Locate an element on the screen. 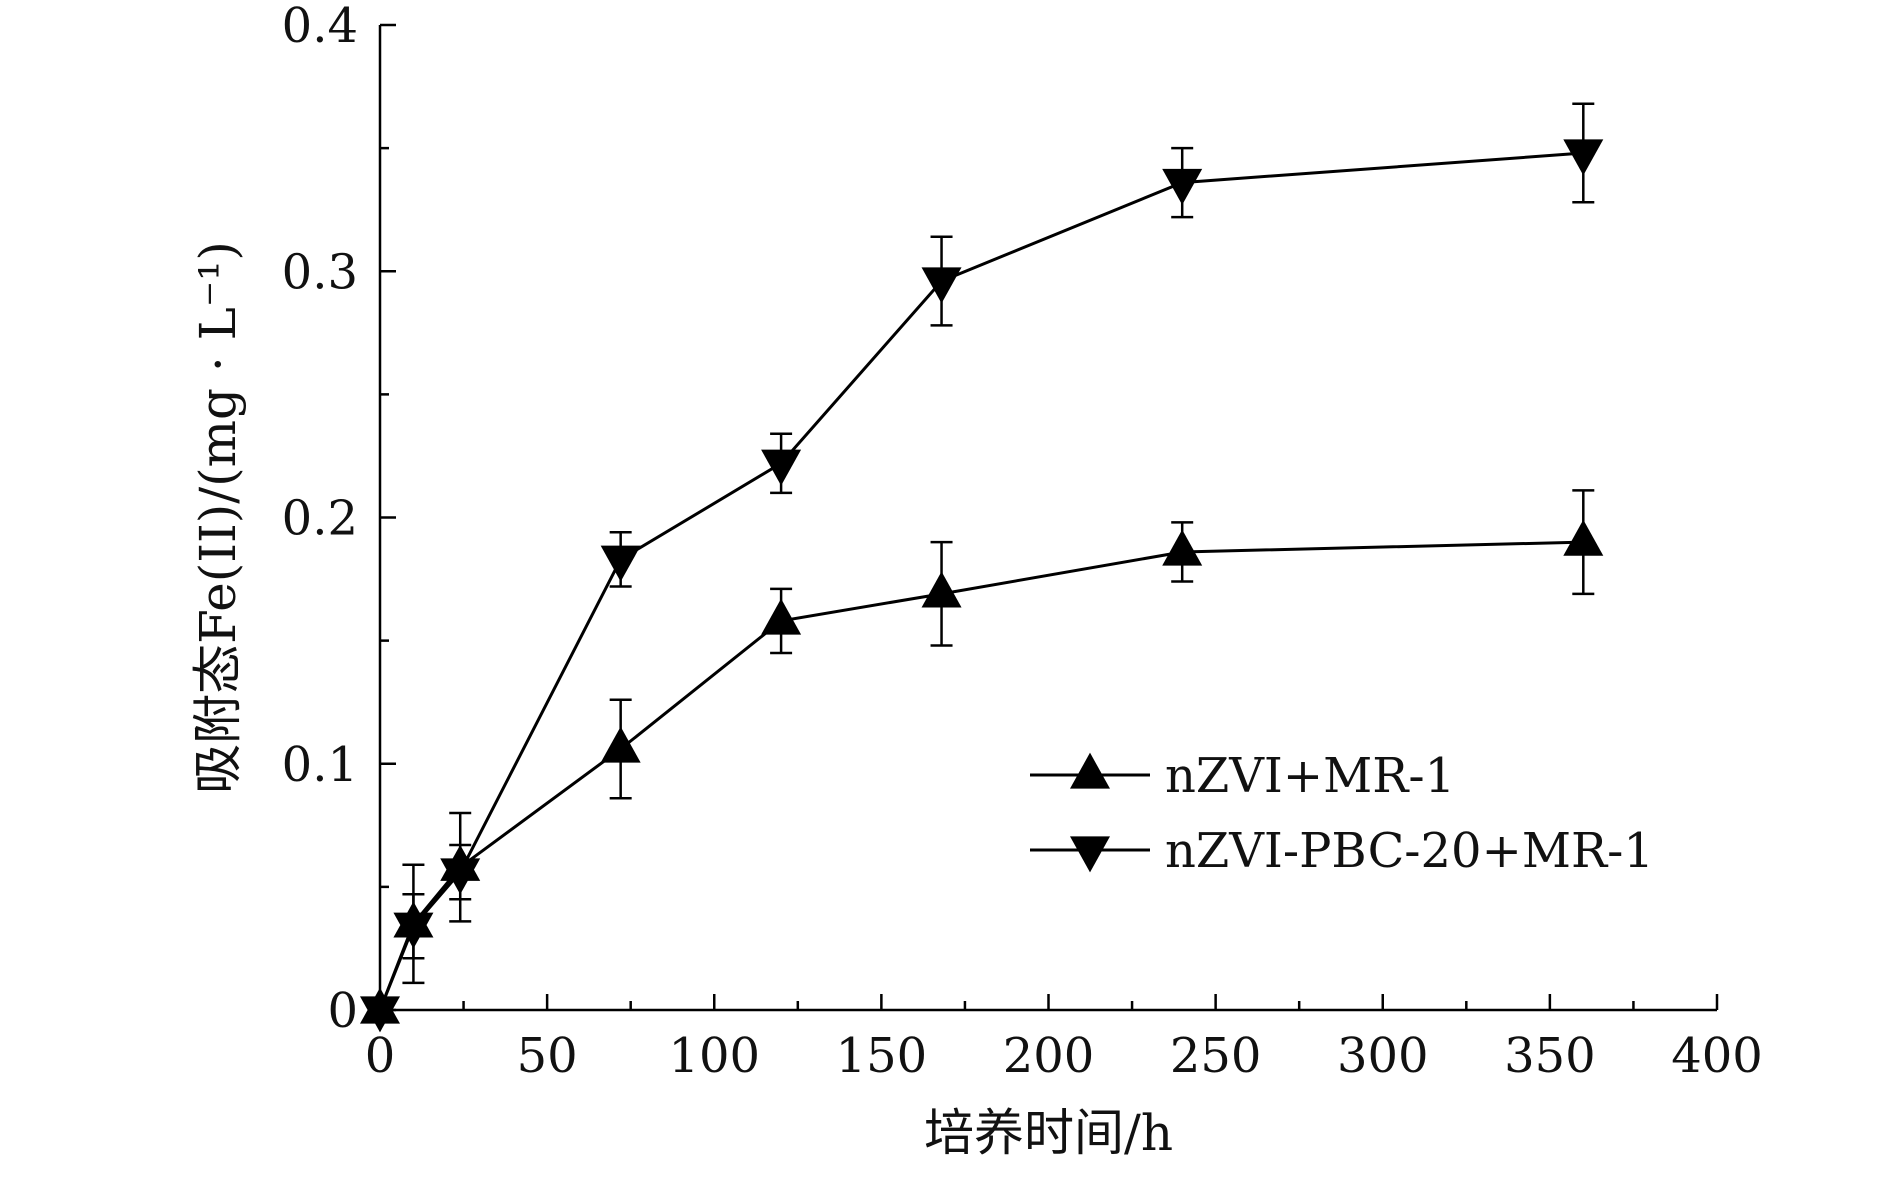 The image size is (1890, 1187). y-axis-title: 吸附态Fe(II)/(mg · L⁻¹) is located at coordinates (218, 517).